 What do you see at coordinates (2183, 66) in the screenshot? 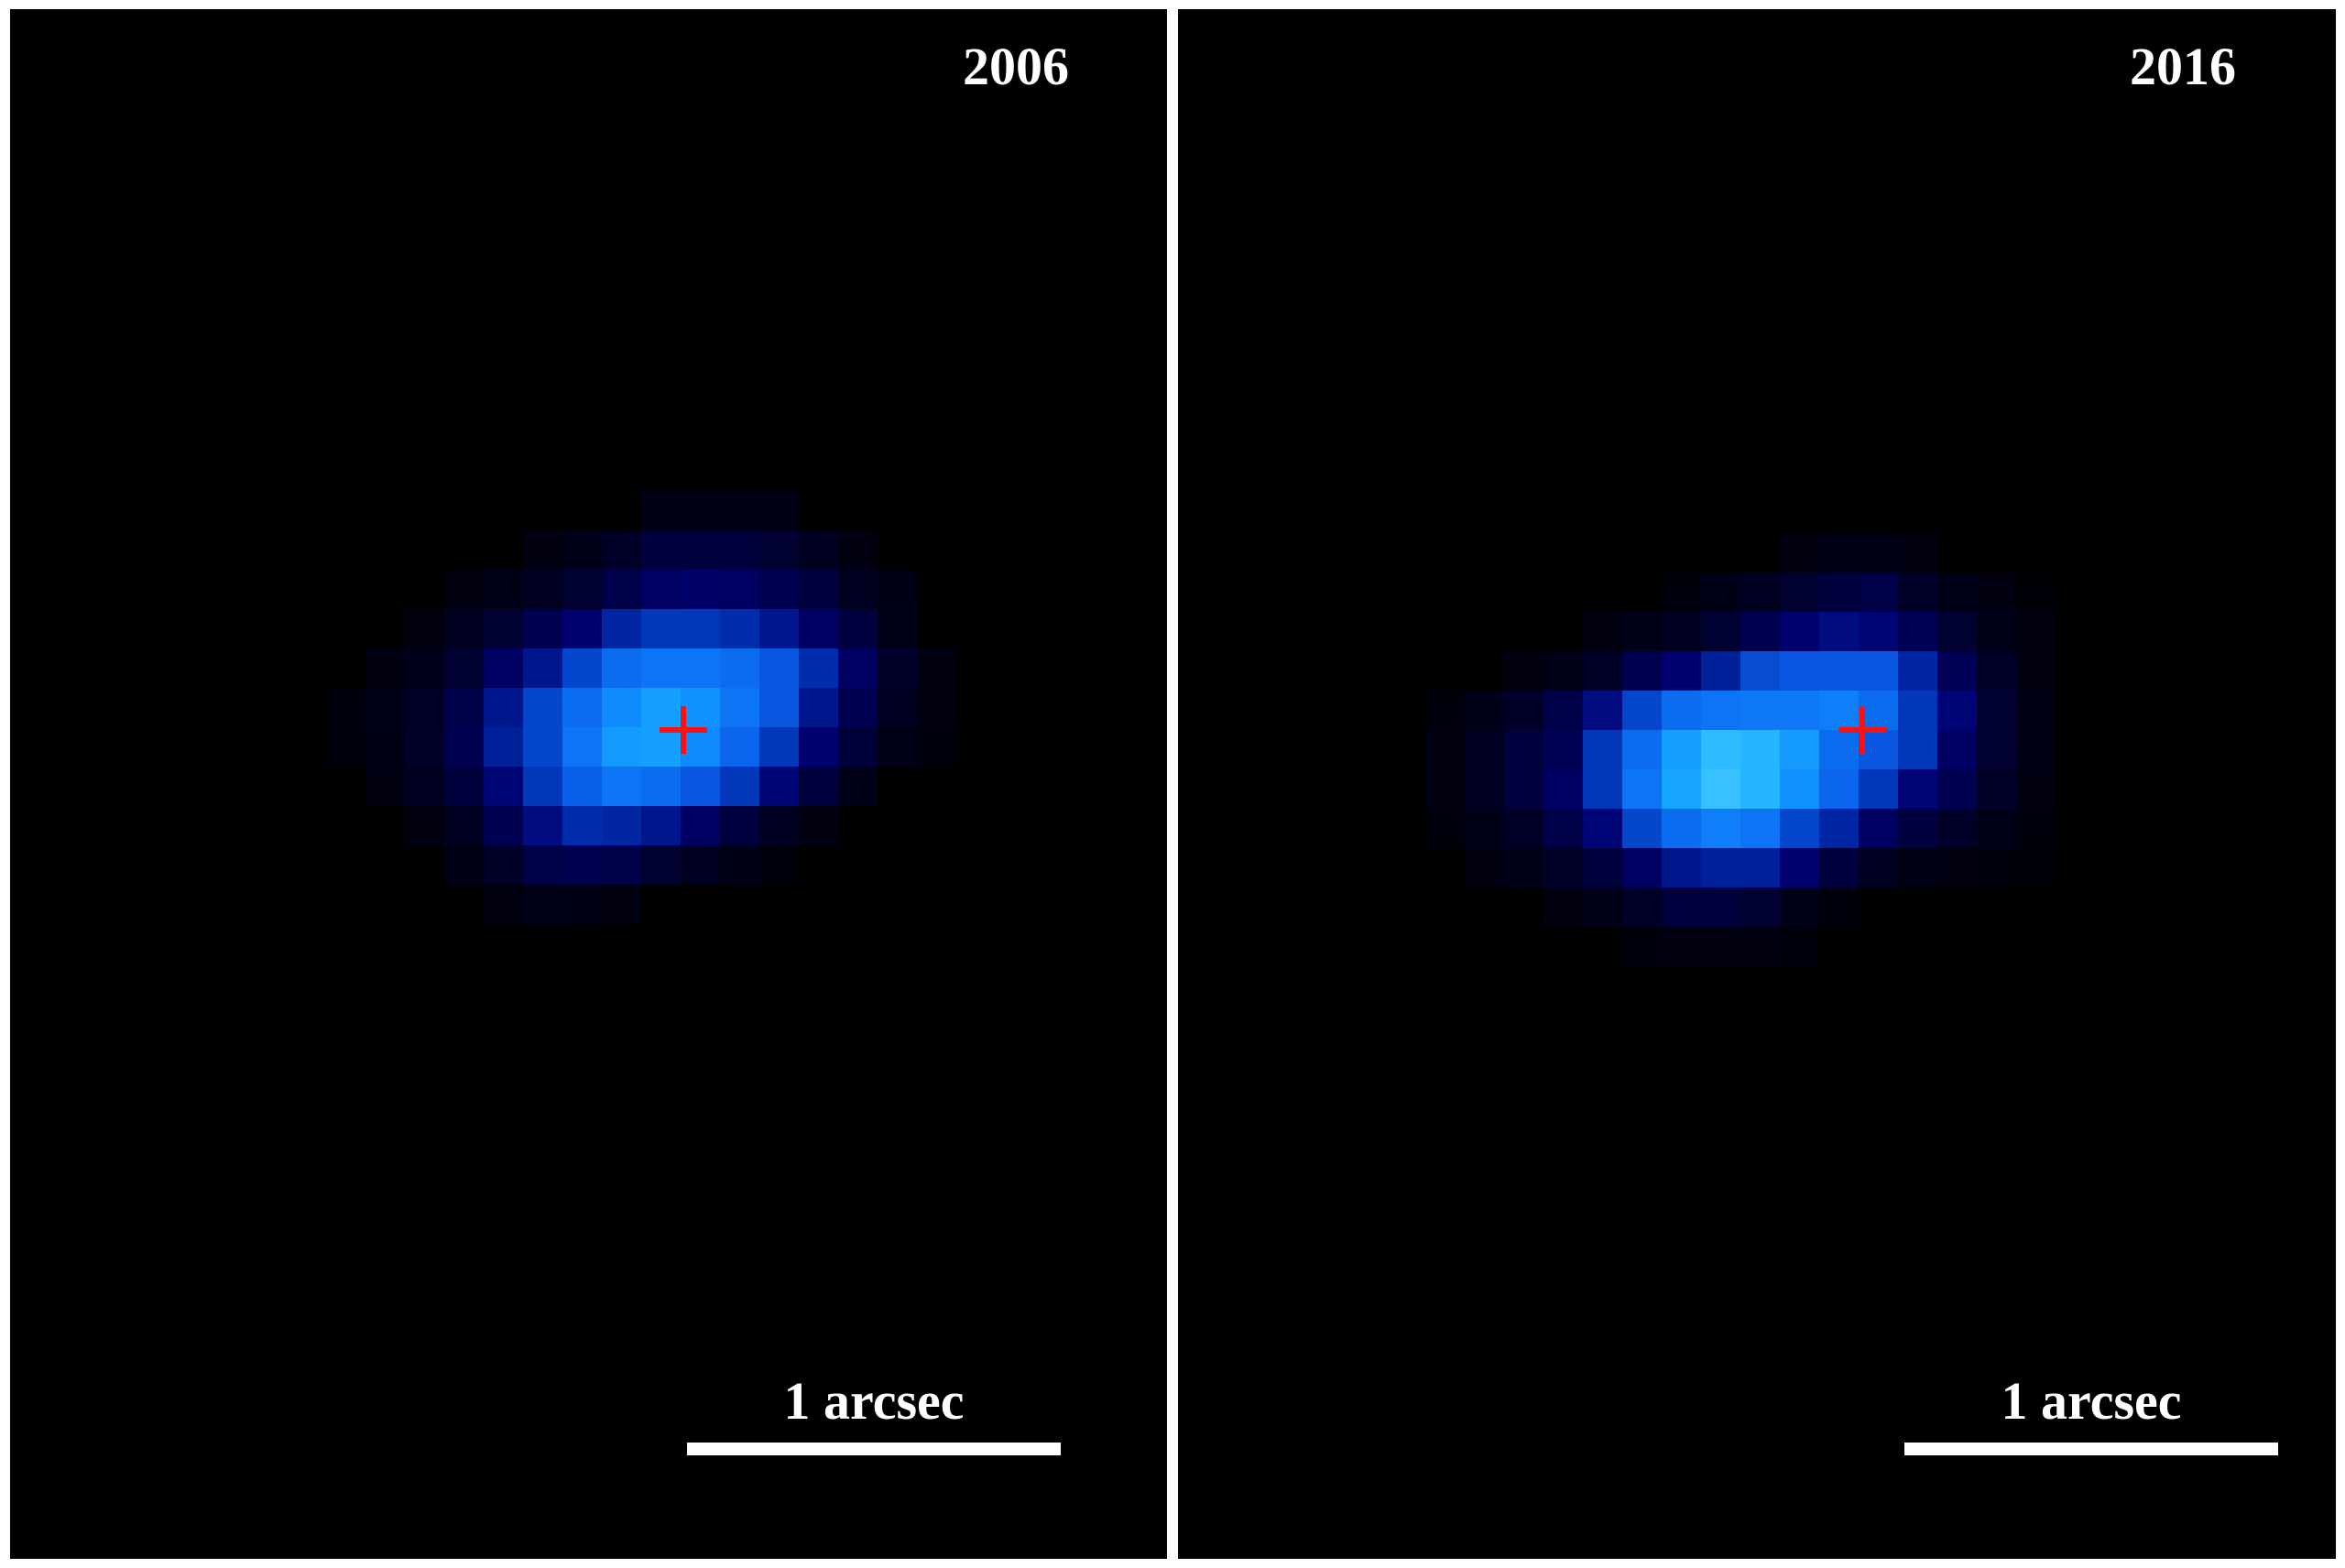
I see `year-label: 2016` at bounding box center [2183, 66].